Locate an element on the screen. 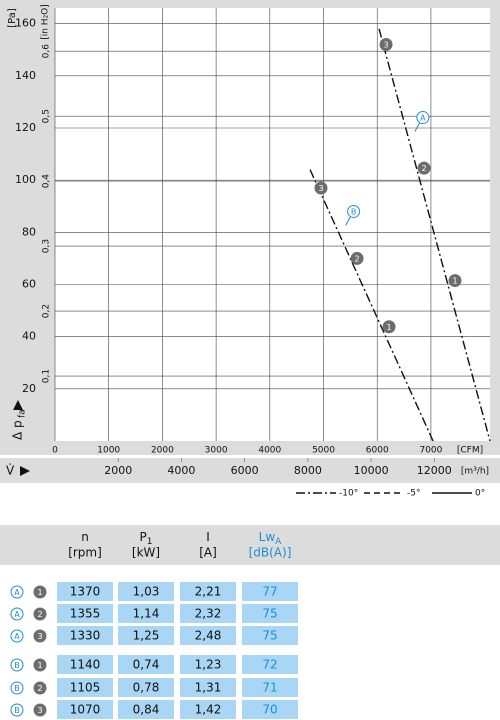 This screenshot has height=720, width=500. legend-label: 0° is located at coordinates (480, 494).